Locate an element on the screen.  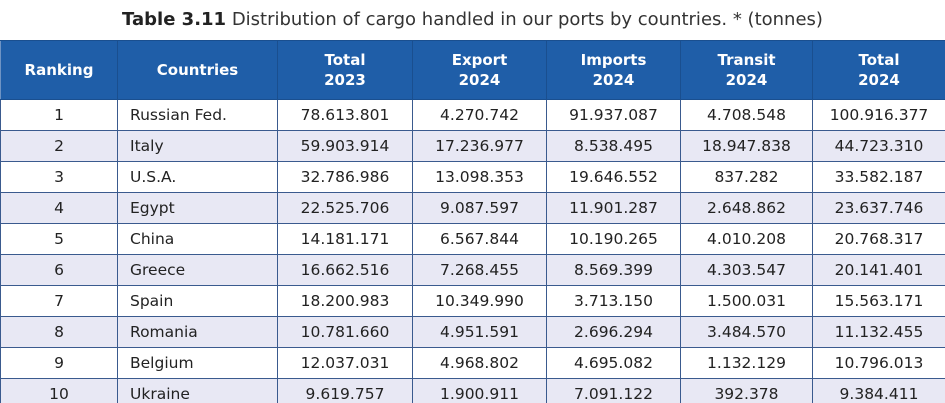
value-cell: 8.538.495 is located at coordinates (613, 146).